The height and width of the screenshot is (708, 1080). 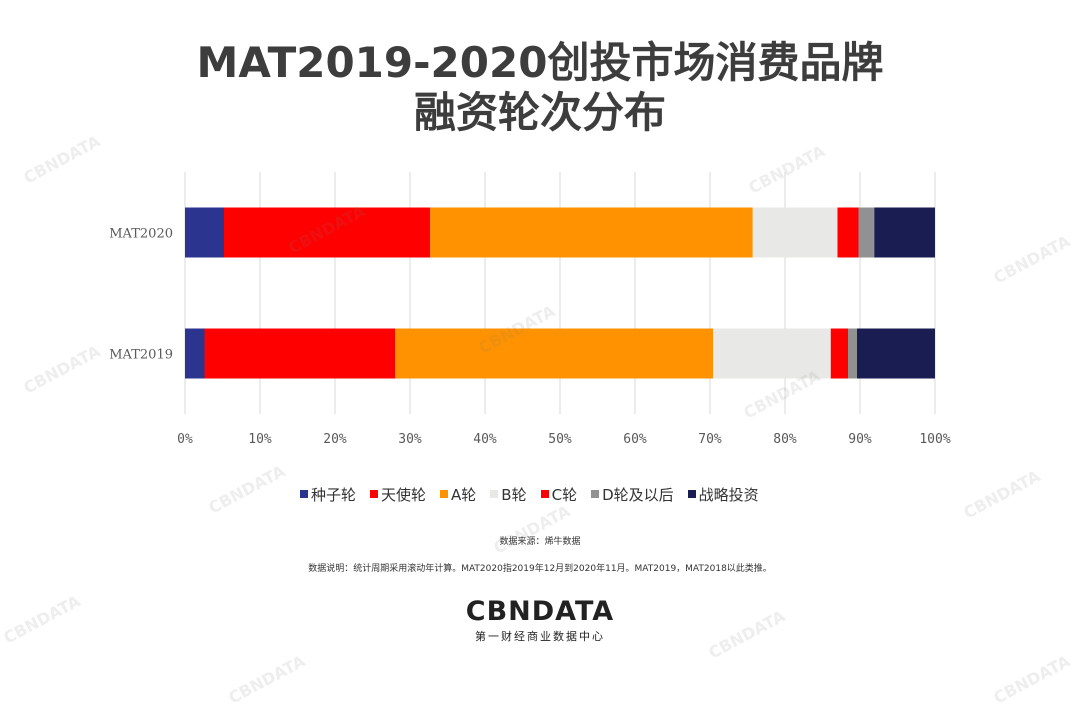 What do you see at coordinates (334, 494) in the screenshot?
I see `legend-label: 种子轮` at bounding box center [334, 494].